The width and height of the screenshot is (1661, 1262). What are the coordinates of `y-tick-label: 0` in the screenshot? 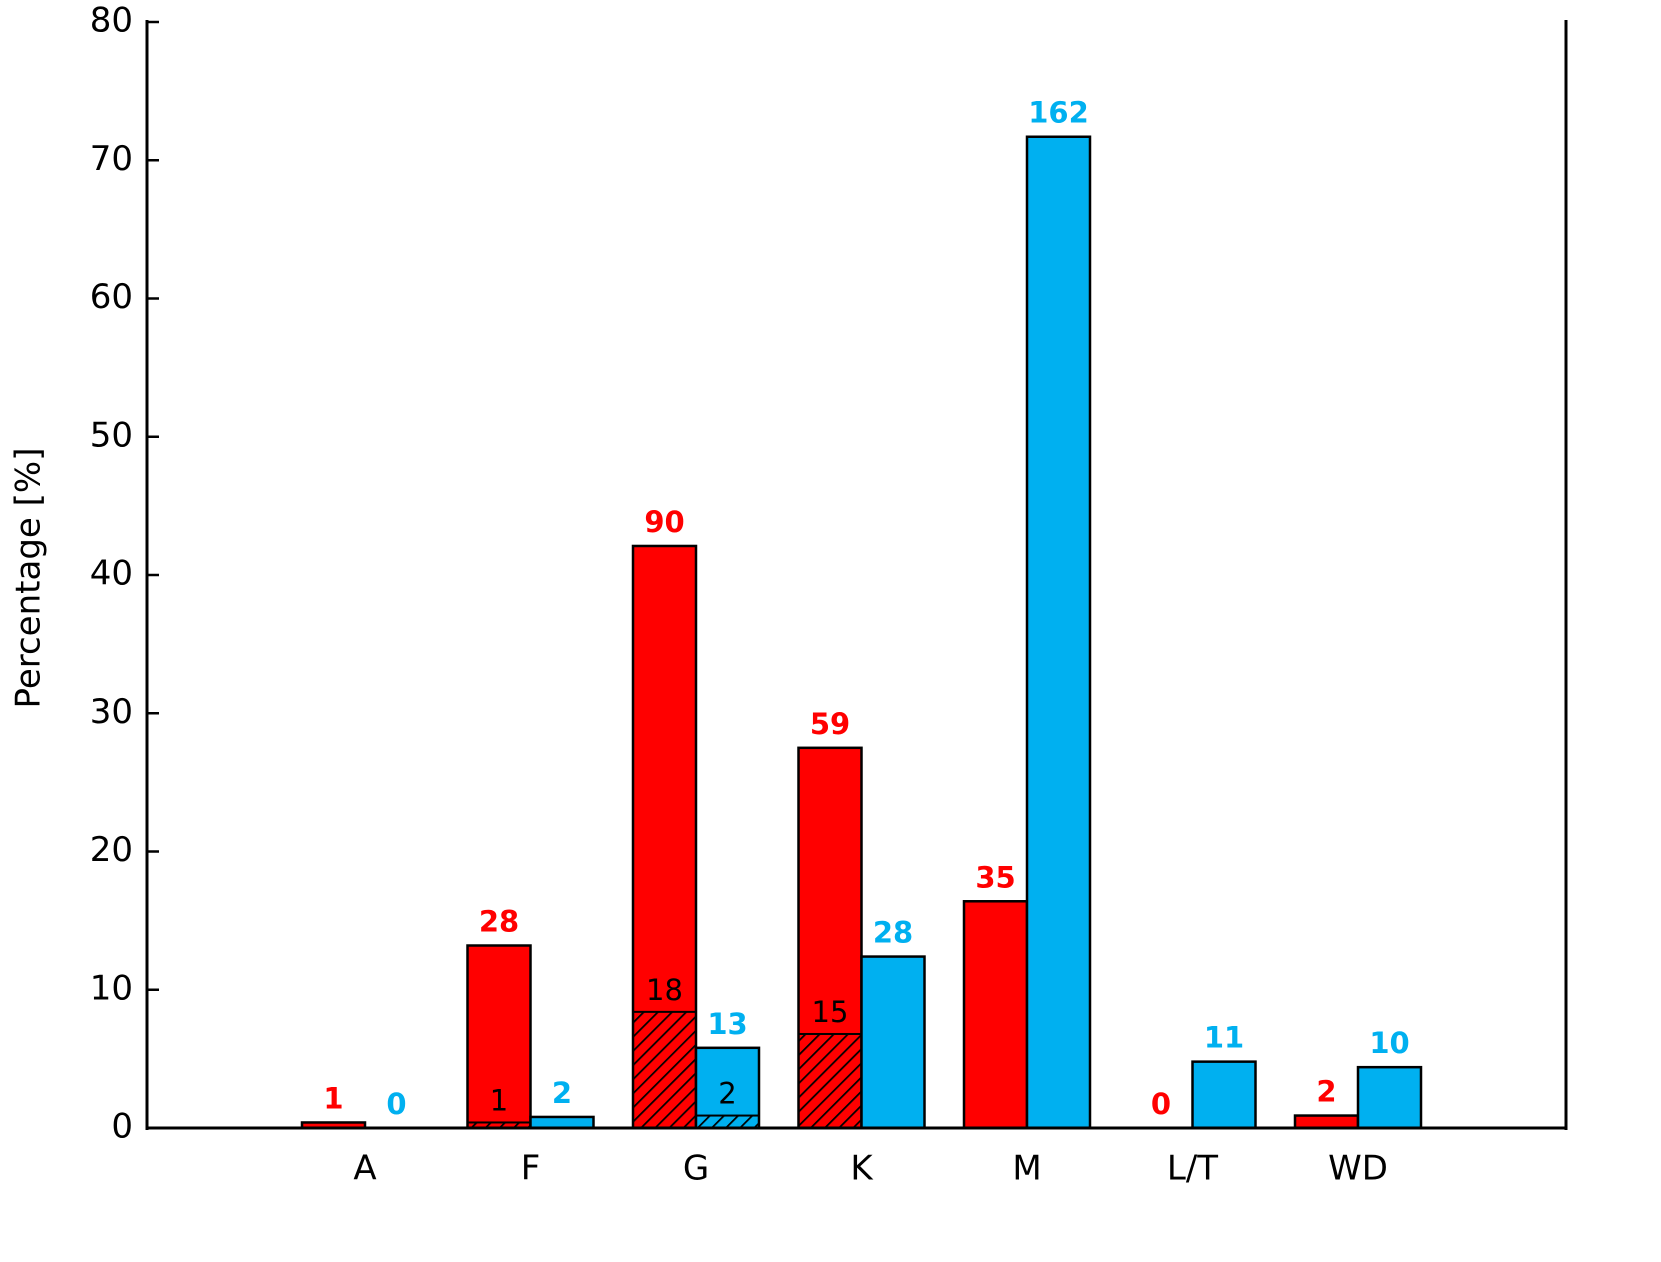 It's located at (122, 1127).